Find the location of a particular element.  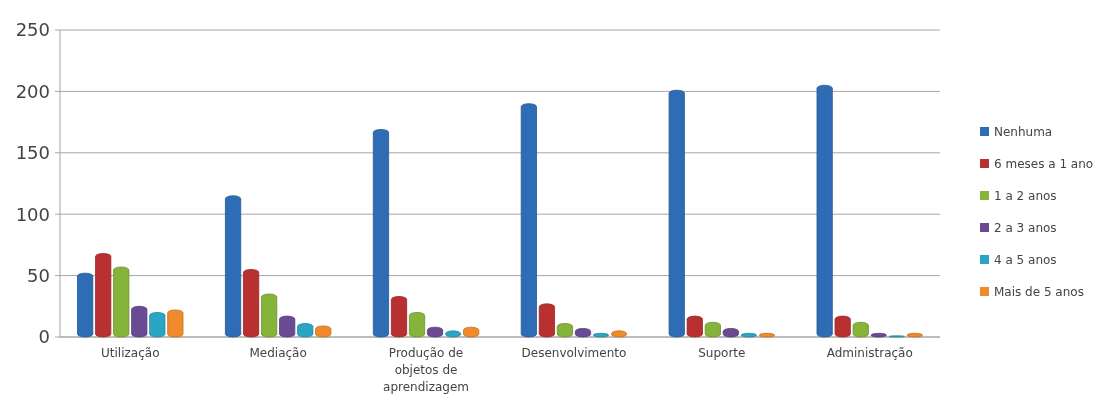

y-tick-label: 150 is located at coordinates (32, 153).